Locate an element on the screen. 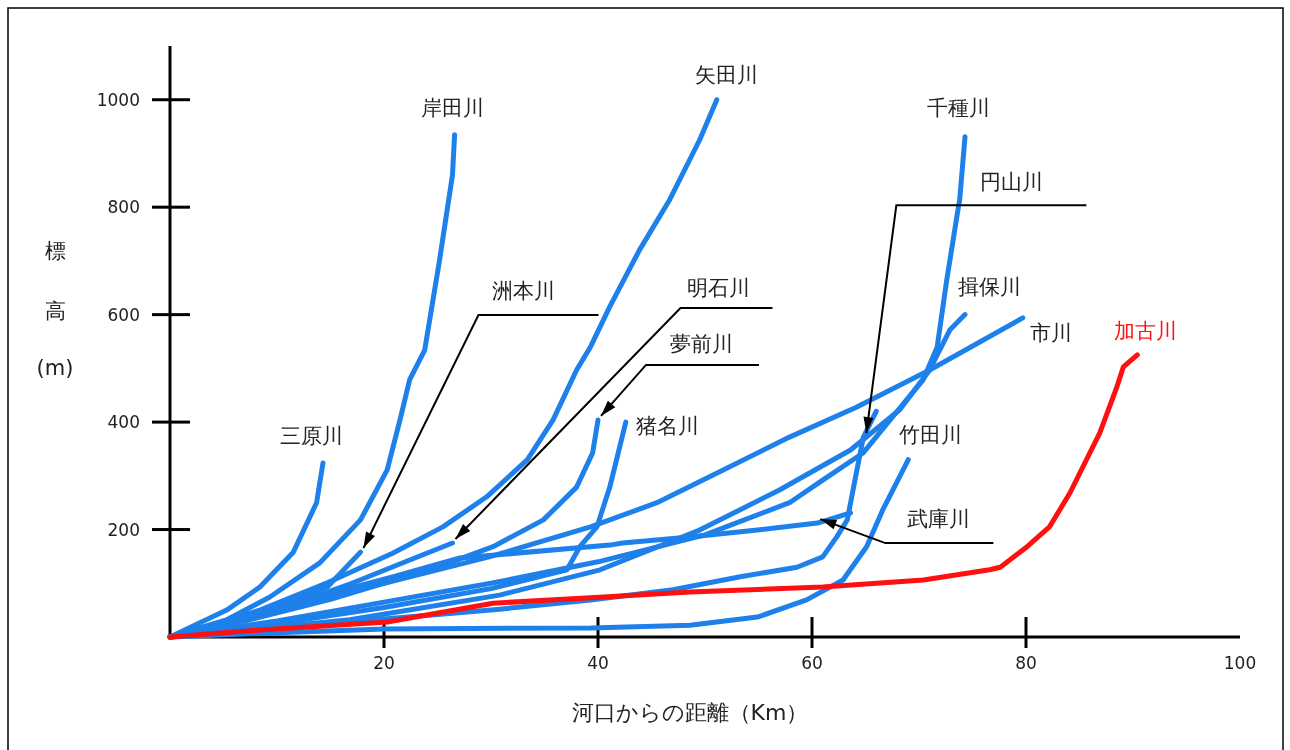  x-tick-label: 60 is located at coordinates (812, 663).